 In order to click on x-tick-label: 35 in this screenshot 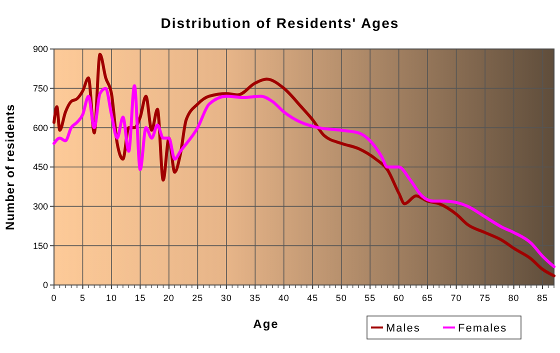, I will do `click(255, 298)`.